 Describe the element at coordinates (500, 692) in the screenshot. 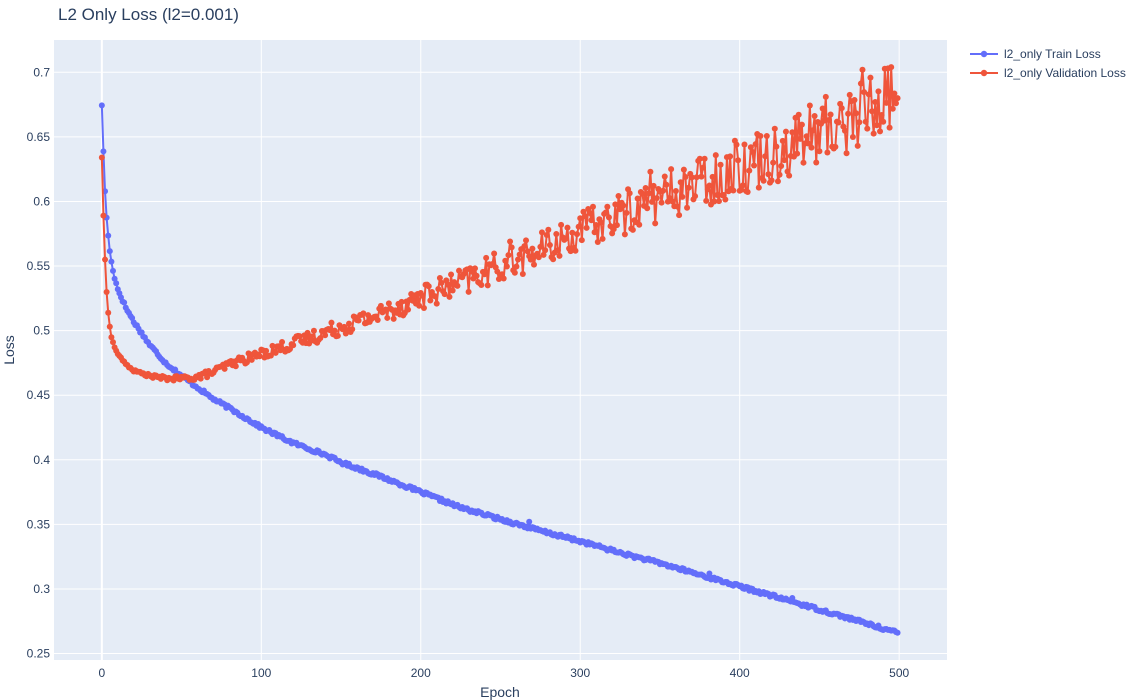

I see `x-axis-title: Epoch` at that location.